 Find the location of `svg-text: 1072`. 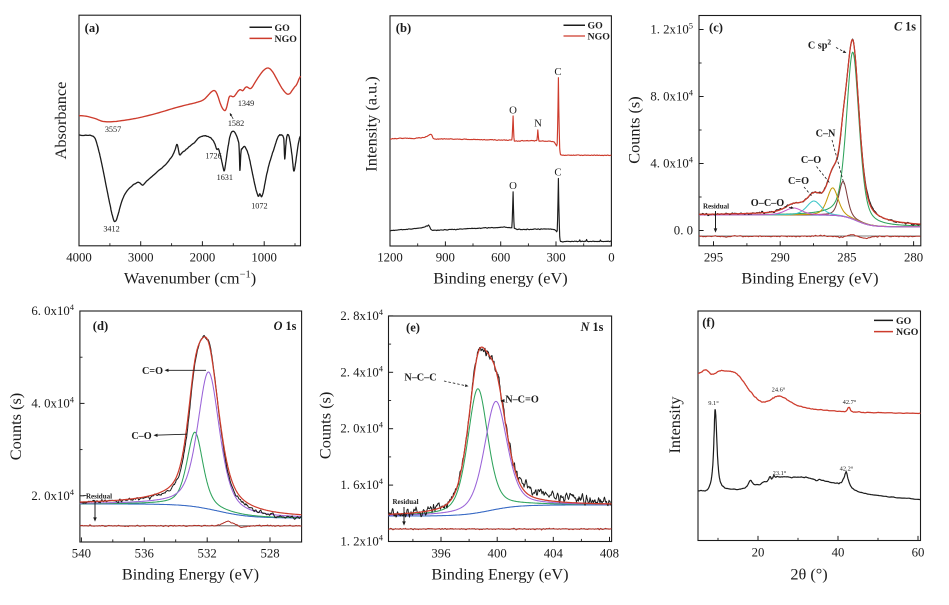

svg-text: 1072 is located at coordinates (259, 205).